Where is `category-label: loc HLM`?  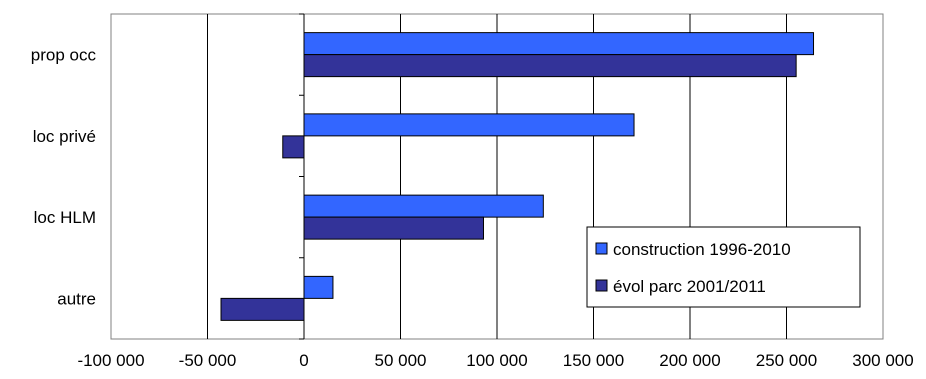
category-label: loc HLM is located at coordinates (65, 217).